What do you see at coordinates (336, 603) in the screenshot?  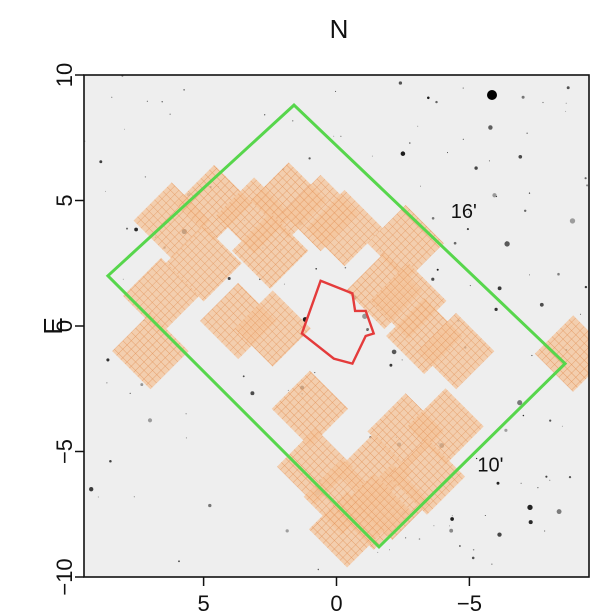 I see `x-tick-label: 0` at bounding box center [336, 603].